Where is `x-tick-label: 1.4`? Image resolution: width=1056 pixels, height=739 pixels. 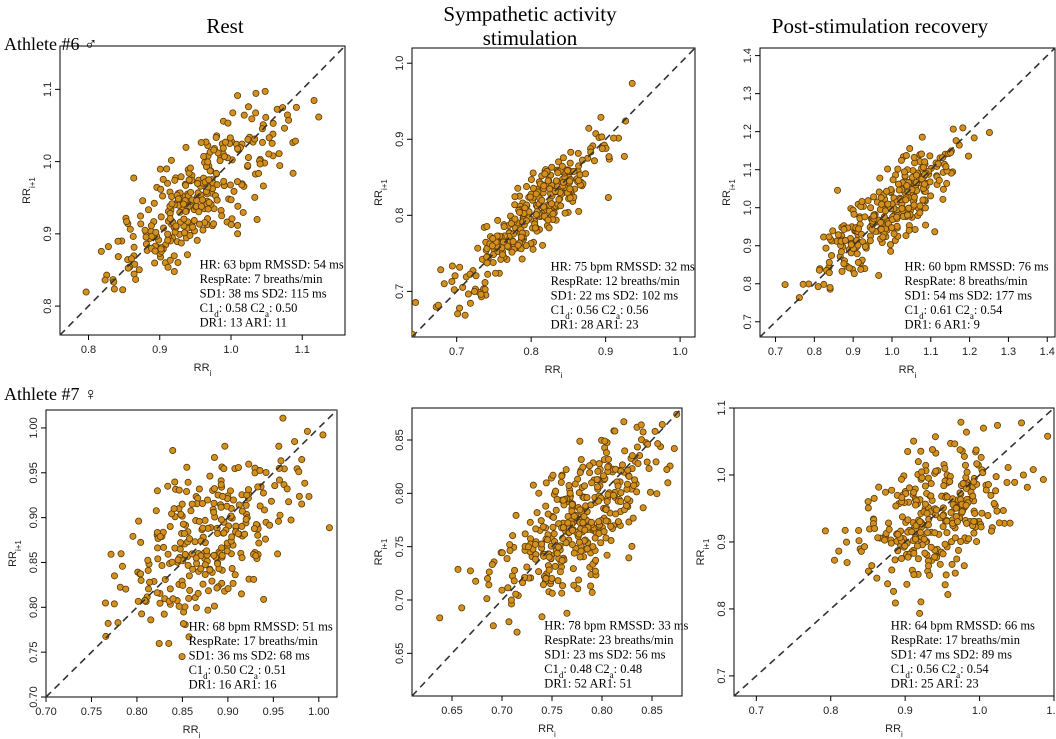 x-tick-label: 1.4 is located at coordinates (1047, 352).